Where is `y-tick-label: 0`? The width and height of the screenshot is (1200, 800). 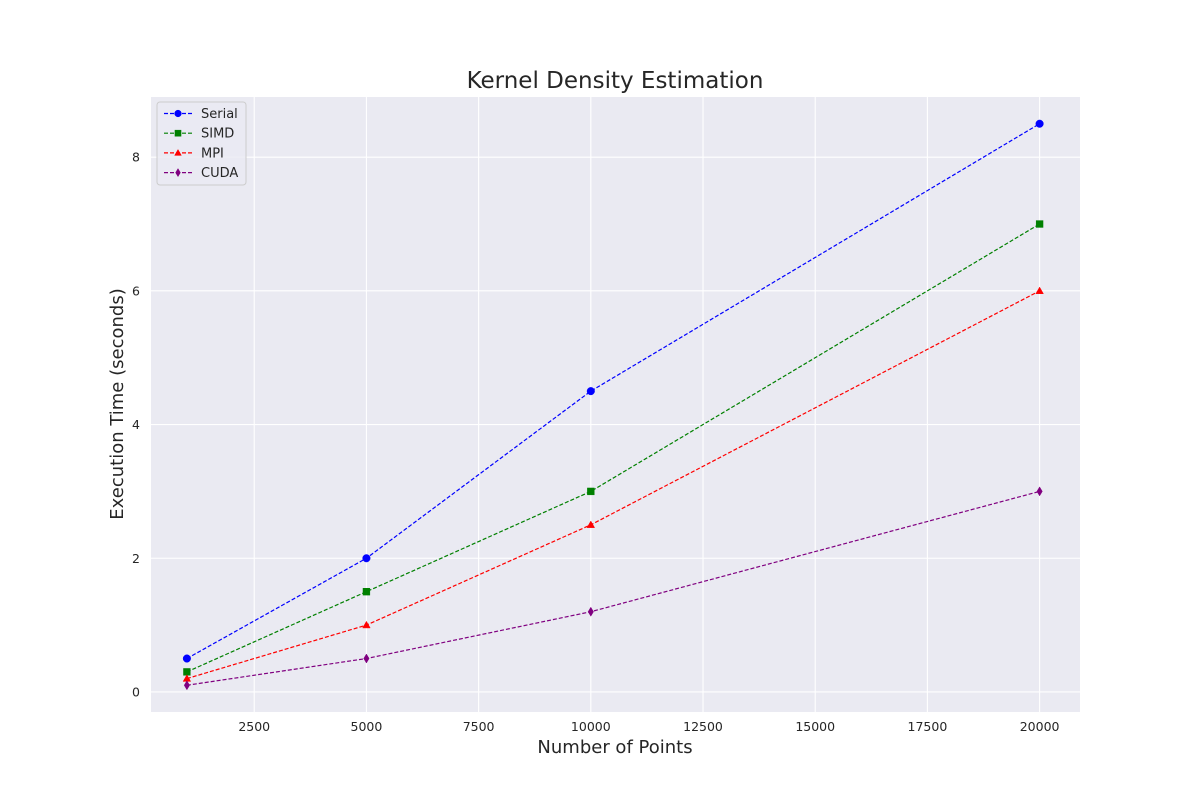 y-tick-label: 0 is located at coordinates (136, 691).